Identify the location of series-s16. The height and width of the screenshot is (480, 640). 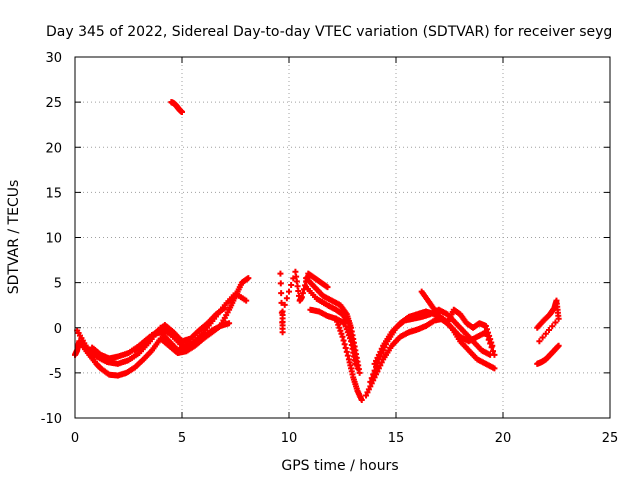
(548, 321).